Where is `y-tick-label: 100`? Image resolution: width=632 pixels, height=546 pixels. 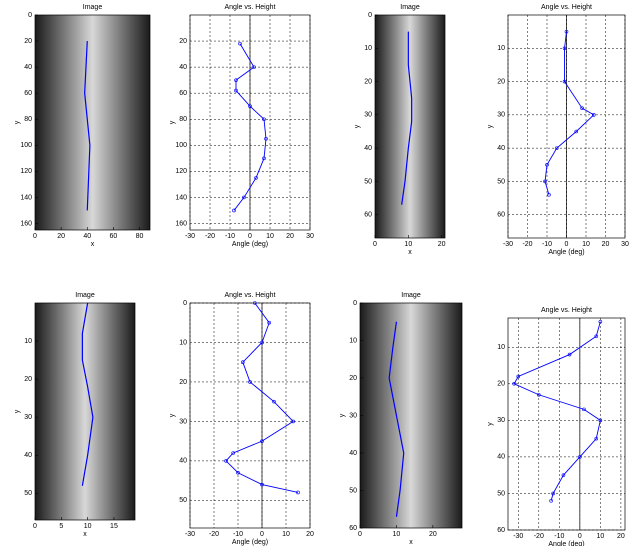
y-tick-label: 100 is located at coordinates (181, 145).